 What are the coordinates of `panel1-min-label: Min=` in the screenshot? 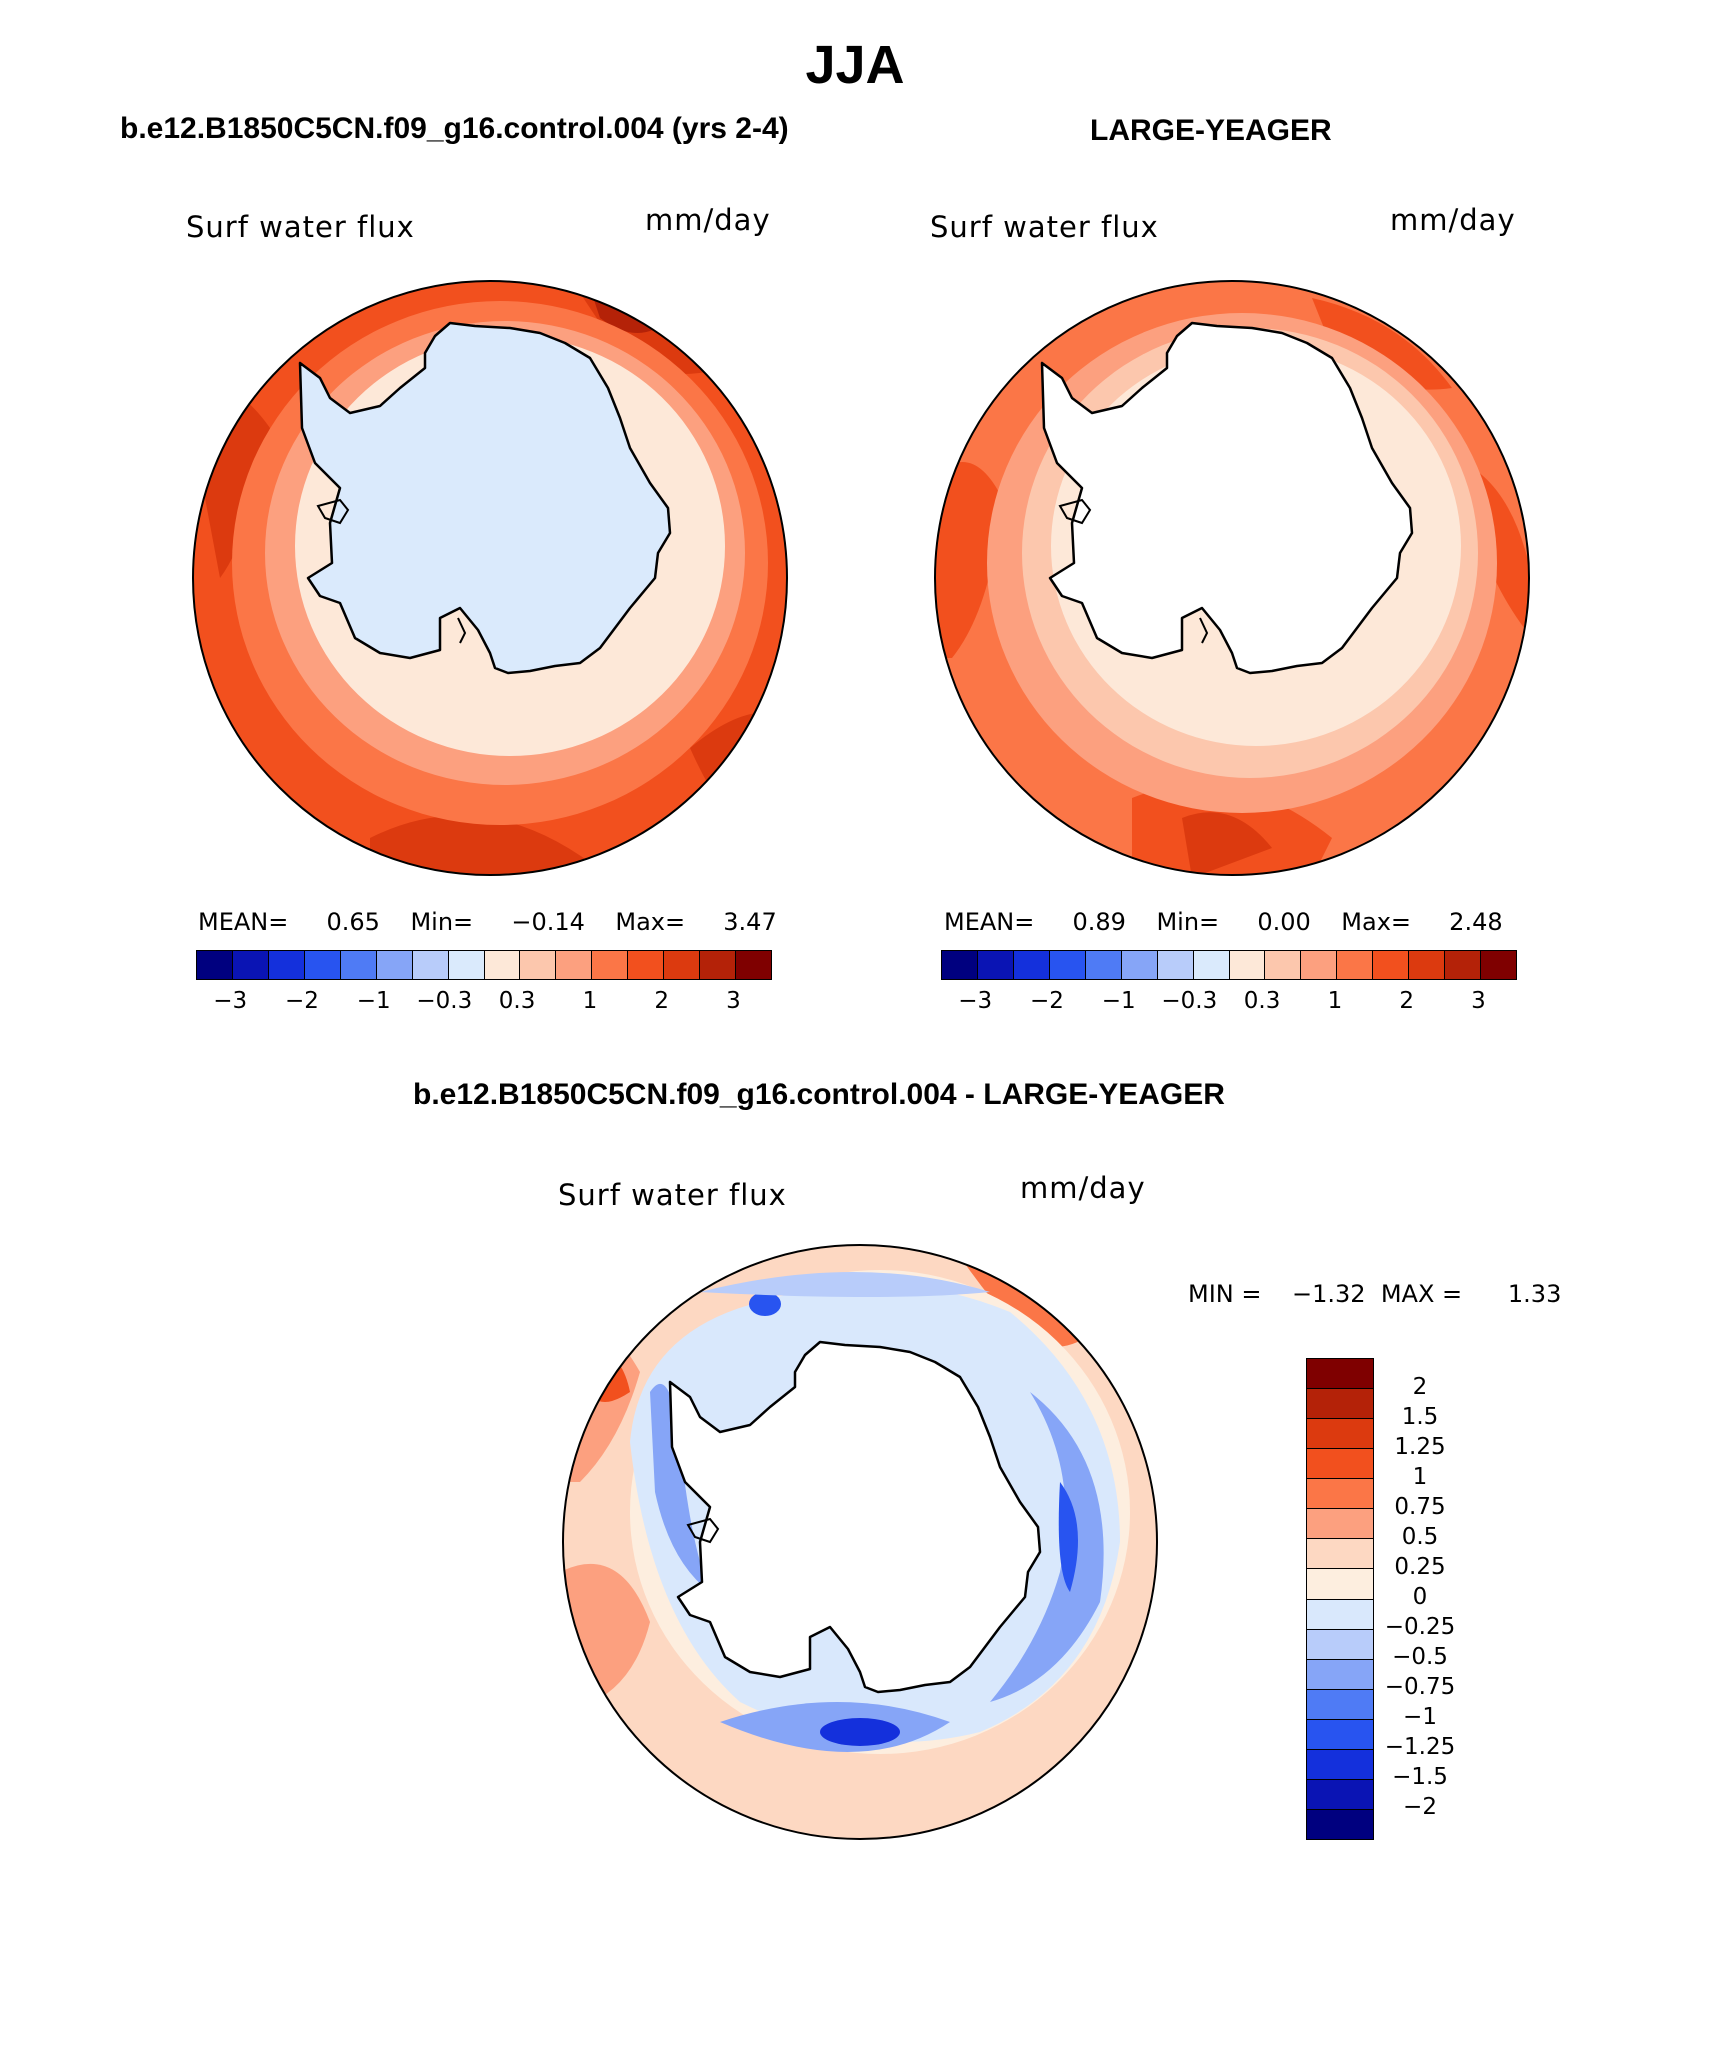 It's located at (442, 922).